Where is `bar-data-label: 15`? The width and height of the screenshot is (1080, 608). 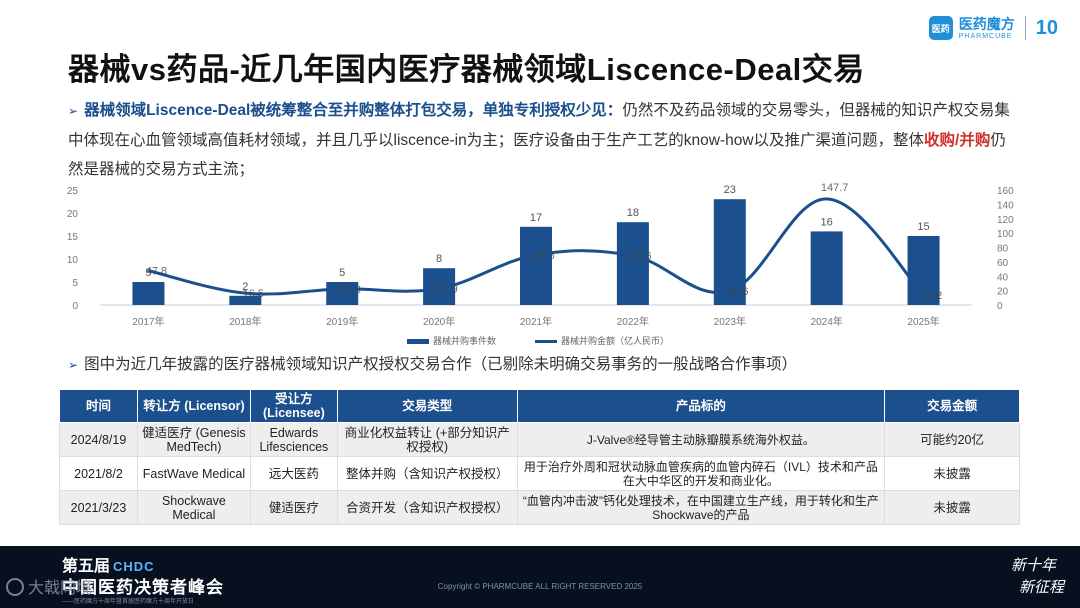 bar-data-label: 15 is located at coordinates (923, 227).